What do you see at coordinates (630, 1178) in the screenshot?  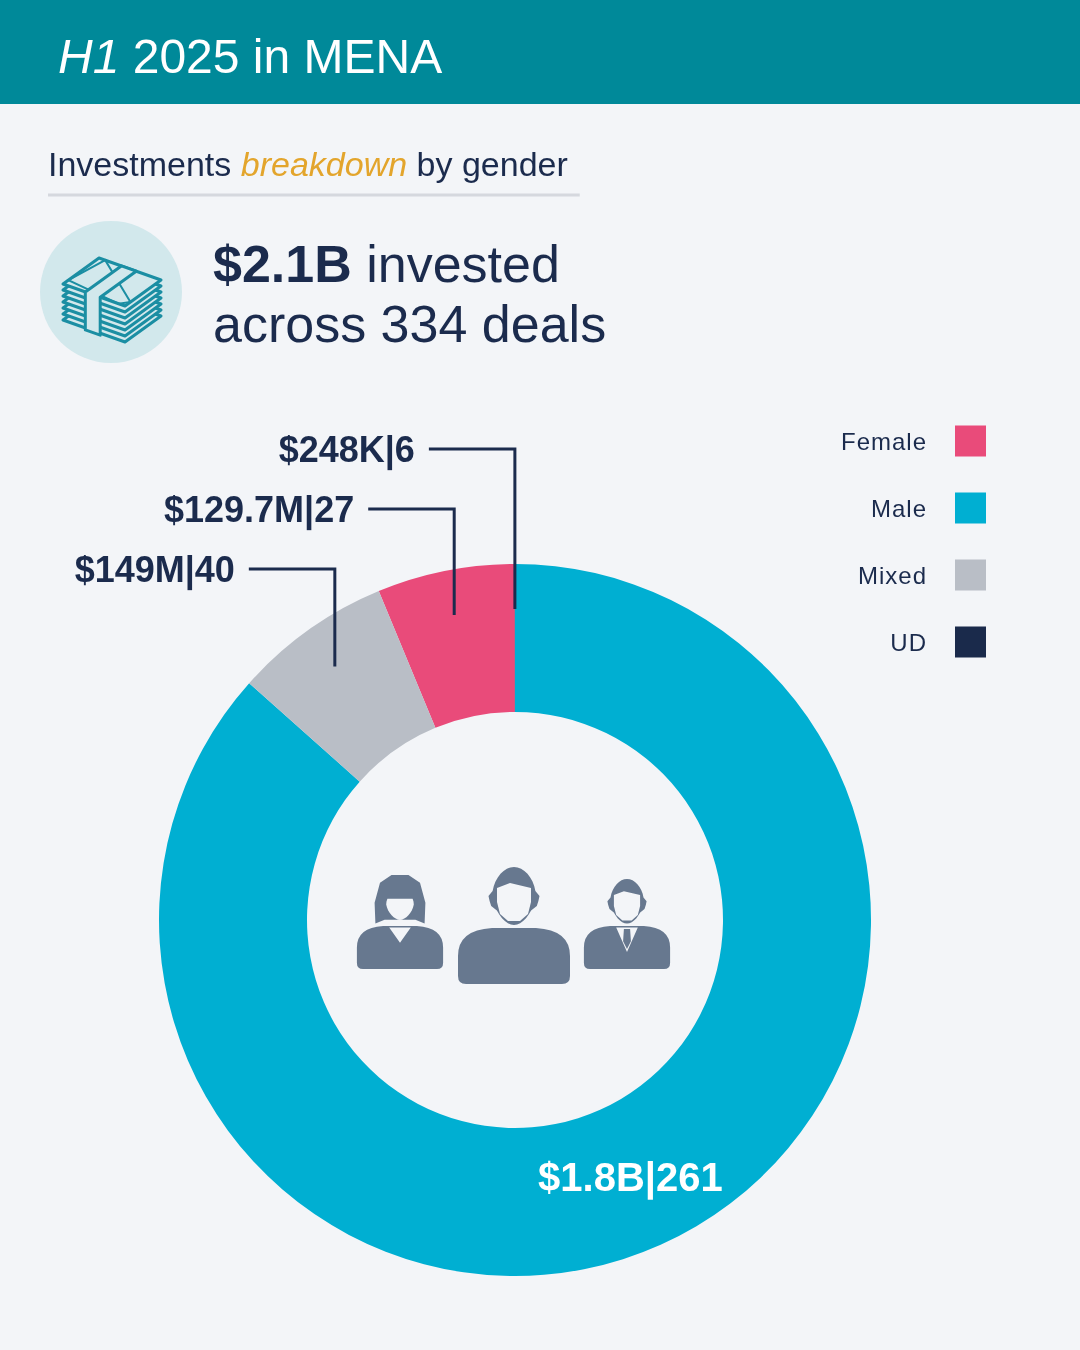 I see `data-label: $1.8B|261` at bounding box center [630, 1178].